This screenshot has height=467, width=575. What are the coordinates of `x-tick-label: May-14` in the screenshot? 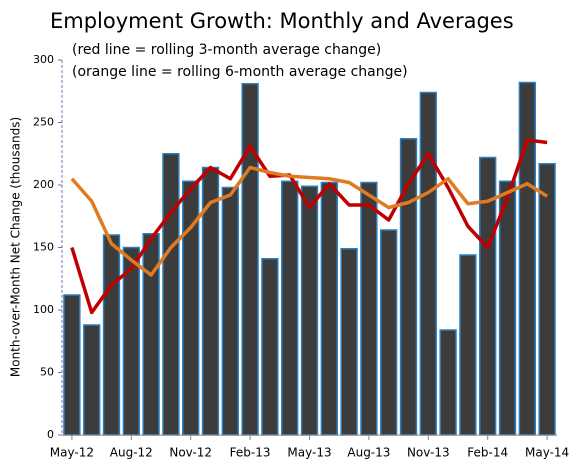 It's located at (547, 453).